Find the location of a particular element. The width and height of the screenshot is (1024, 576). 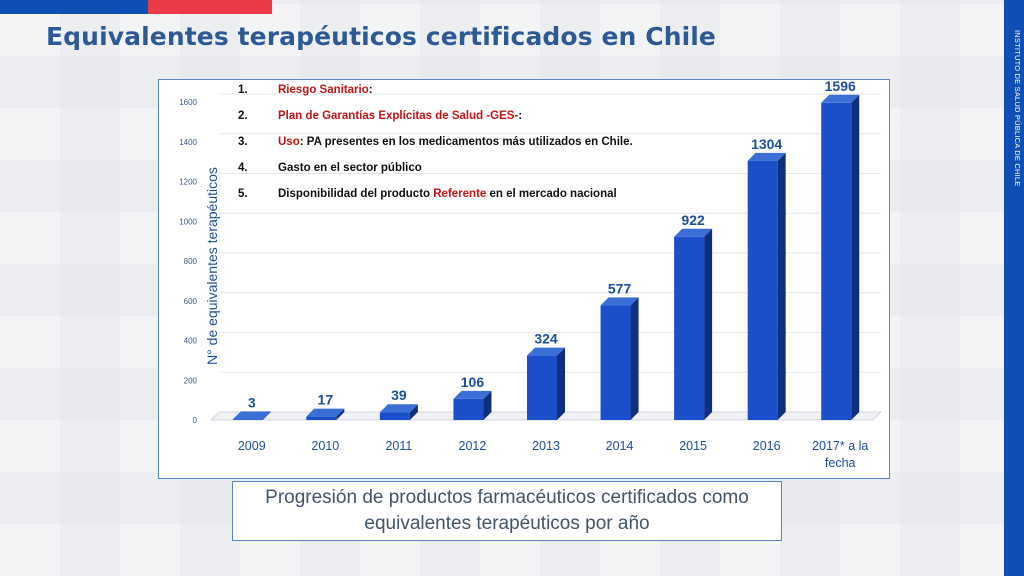

criteria-item: 4. Gasto en el sector público is located at coordinates (435, 175).